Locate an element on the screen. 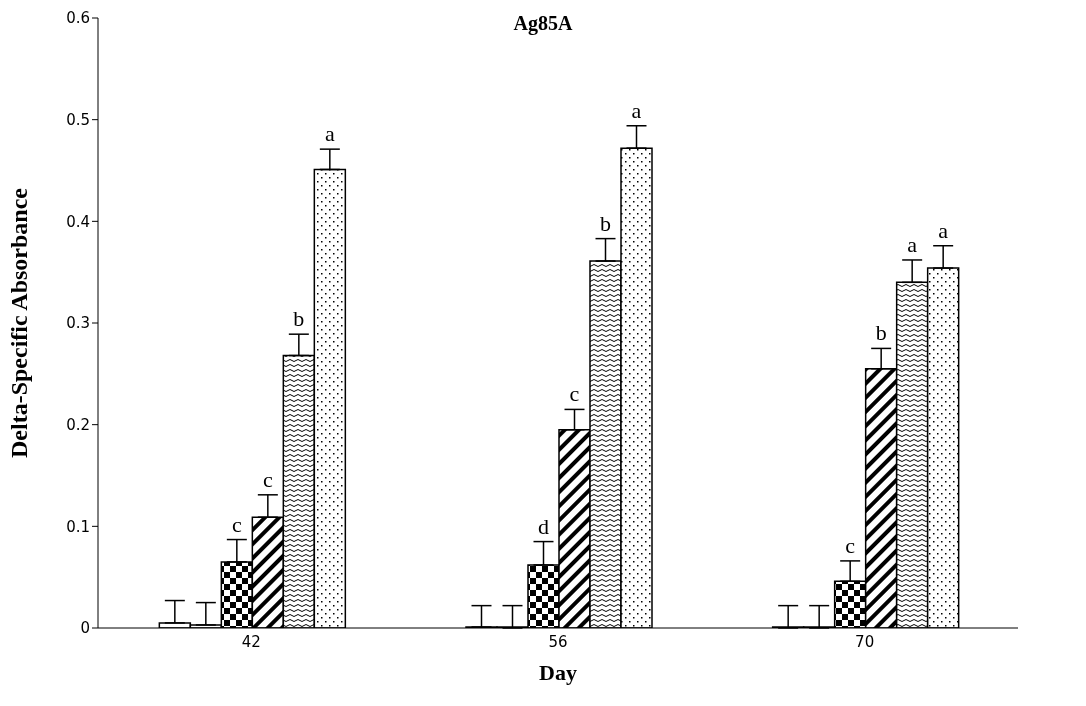 The width and height of the screenshot is (1086, 706). y-tick-label: 0 is located at coordinates (85, 628).